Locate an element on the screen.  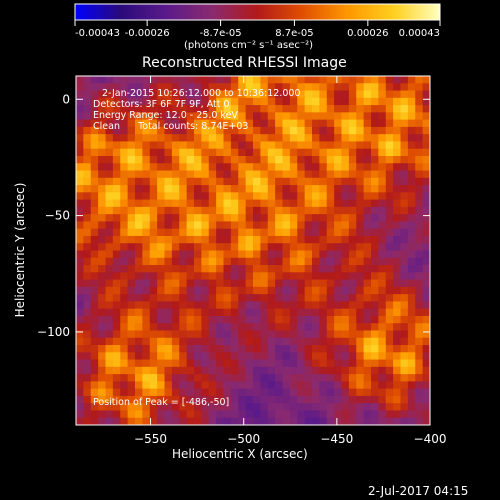
colorbar-tick-label: 0.00043 is located at coordinates (419, 33).